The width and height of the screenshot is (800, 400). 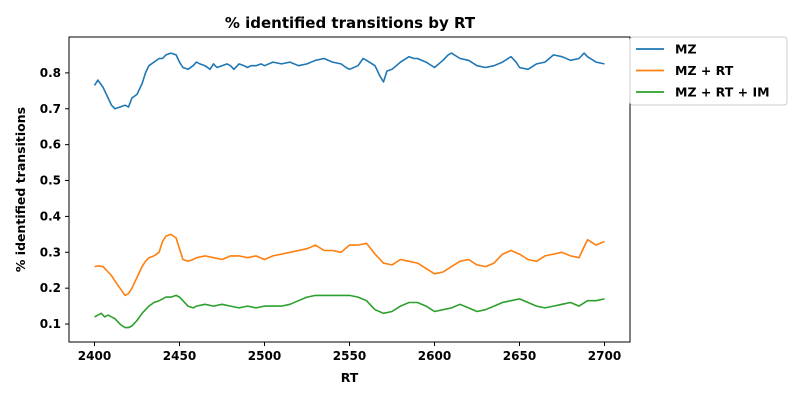 What do you see at coordinates (349, 356) in the screenshot?
I see `x-tick-label: 2550` at bounding box center [349, 356].